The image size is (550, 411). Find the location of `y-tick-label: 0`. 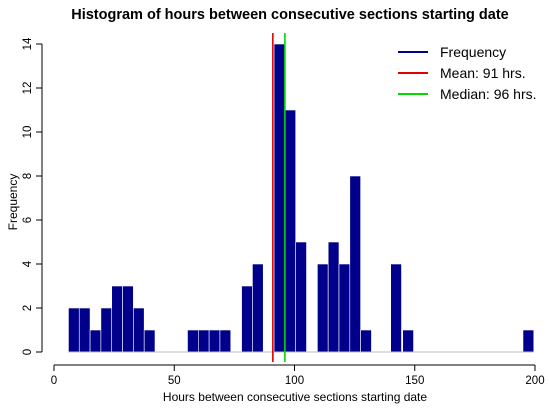

y-tick-label: 0 is located at coordinates (28, 352).